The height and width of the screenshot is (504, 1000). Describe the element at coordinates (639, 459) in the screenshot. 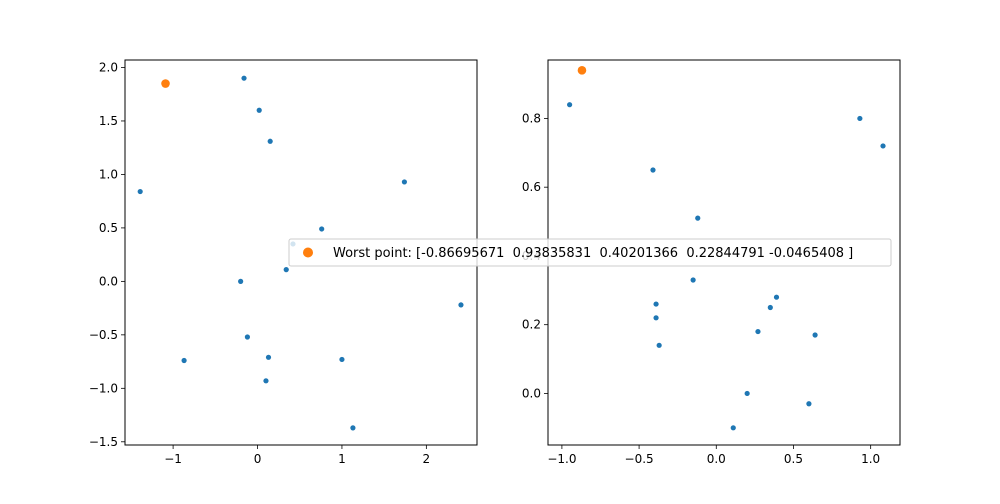

I see `x-tick-label: −0.5` at that location.